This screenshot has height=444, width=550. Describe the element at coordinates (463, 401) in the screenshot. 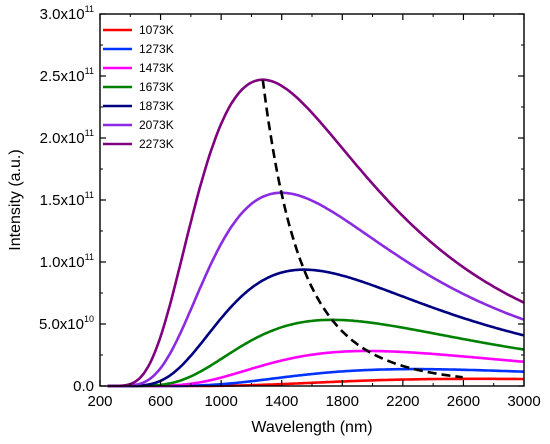

I see `x-tick-label: 2600` at that location.